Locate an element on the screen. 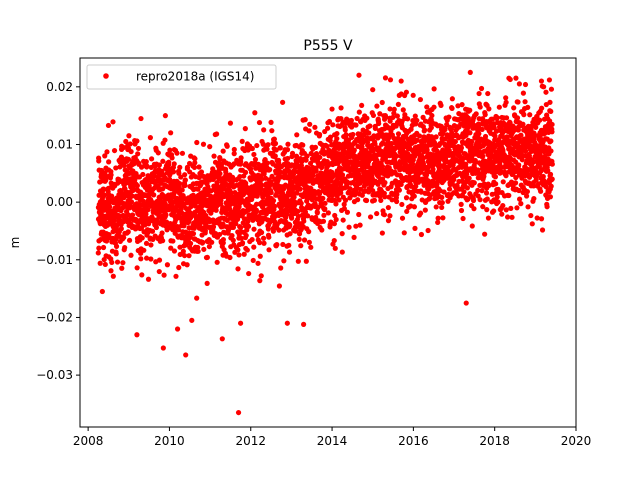 Image resolution: width=640 pixels, height=484 pixels. legend-box is located at coordinates (181, 77).